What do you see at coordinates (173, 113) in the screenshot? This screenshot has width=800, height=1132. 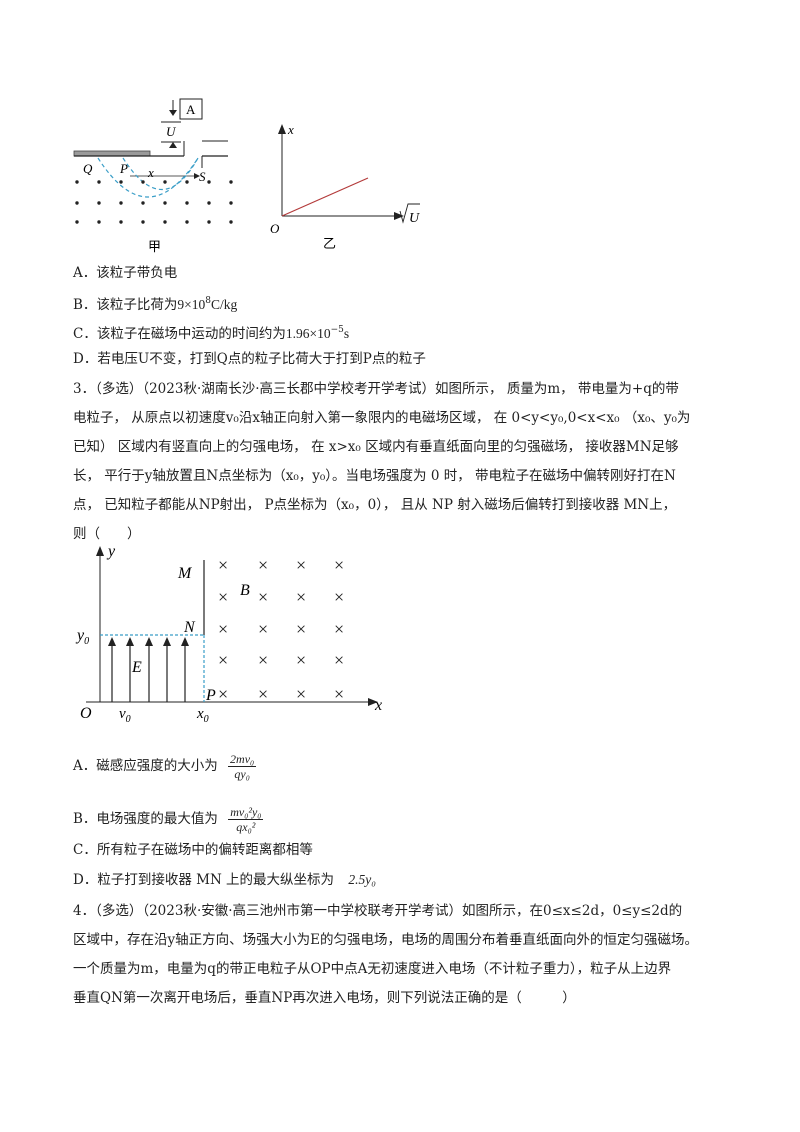 I see `arrow-down-icon` at bounding box center [173, 113].